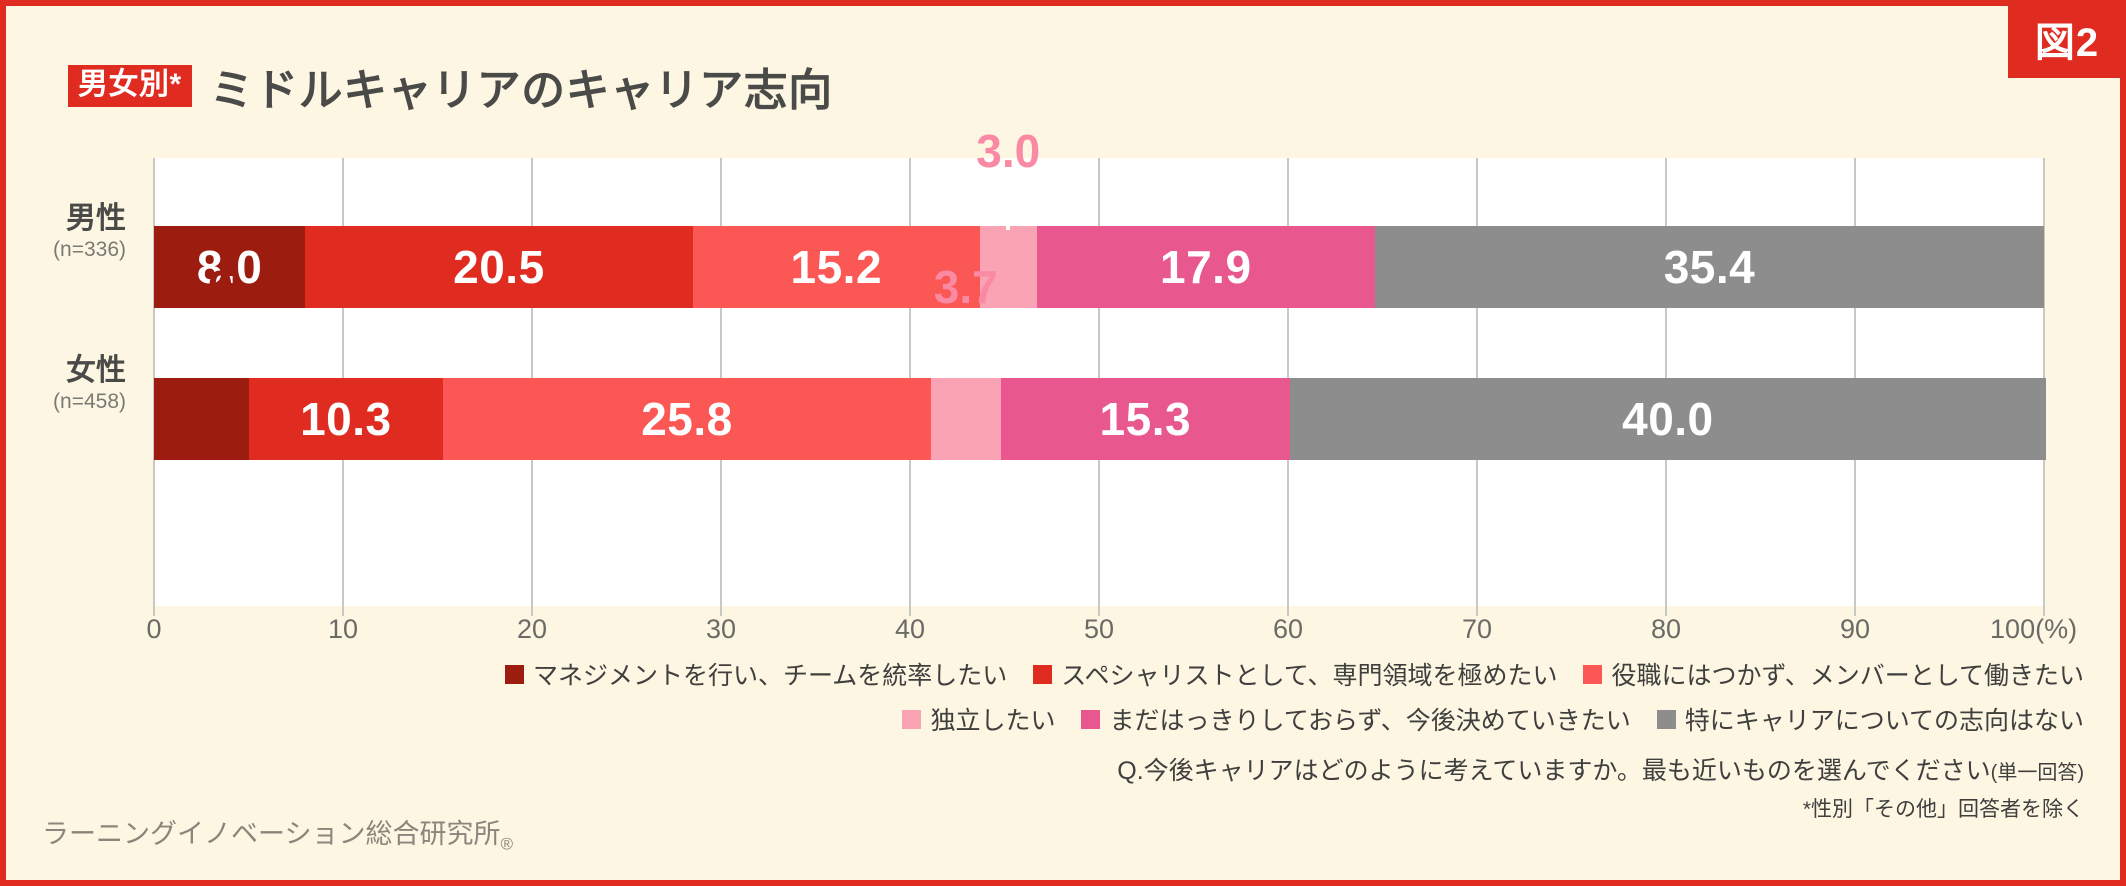 The height and width of the screenshot is (886, 2126). What do you see at coordinates (1847, 676) in the screenshot?
I see `legend-label: 役職にはつかず、メンバーとして働きたい` at bounding box center [1847, 676].